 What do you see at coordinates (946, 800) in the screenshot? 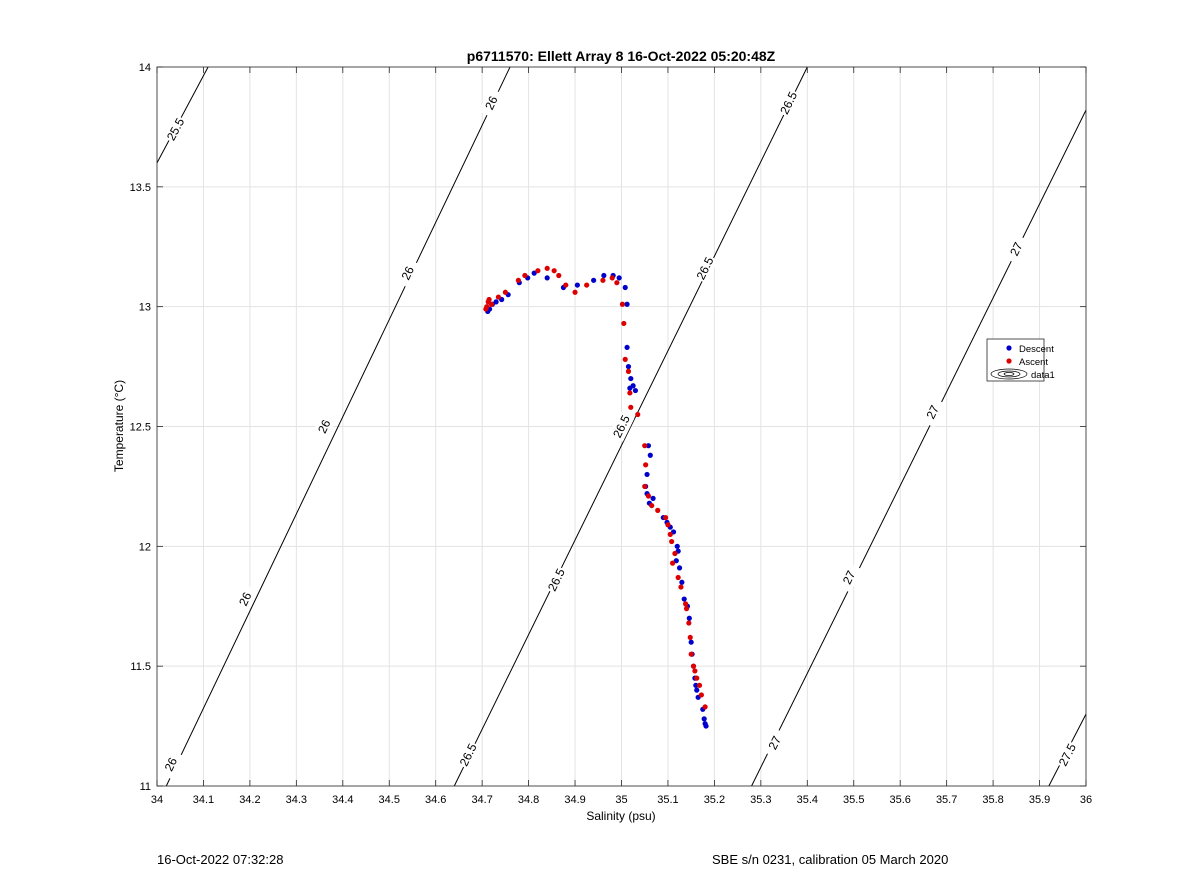
I see `x-tick-label: 35.7` at bounding box center [946, 800].